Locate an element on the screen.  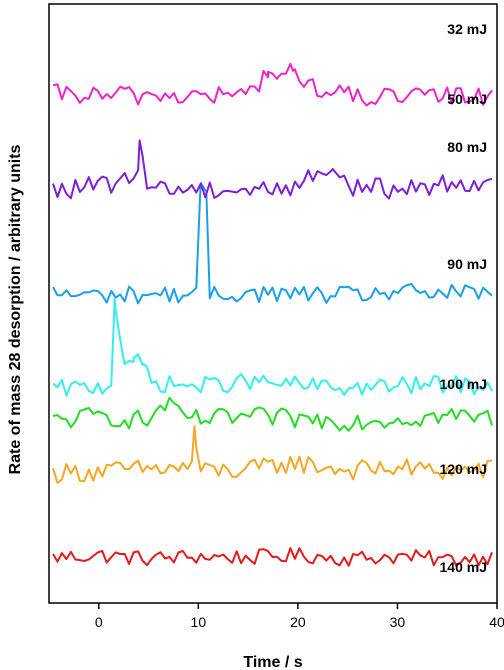
x-tick-label: 10 is located at coordinates (199, 622).